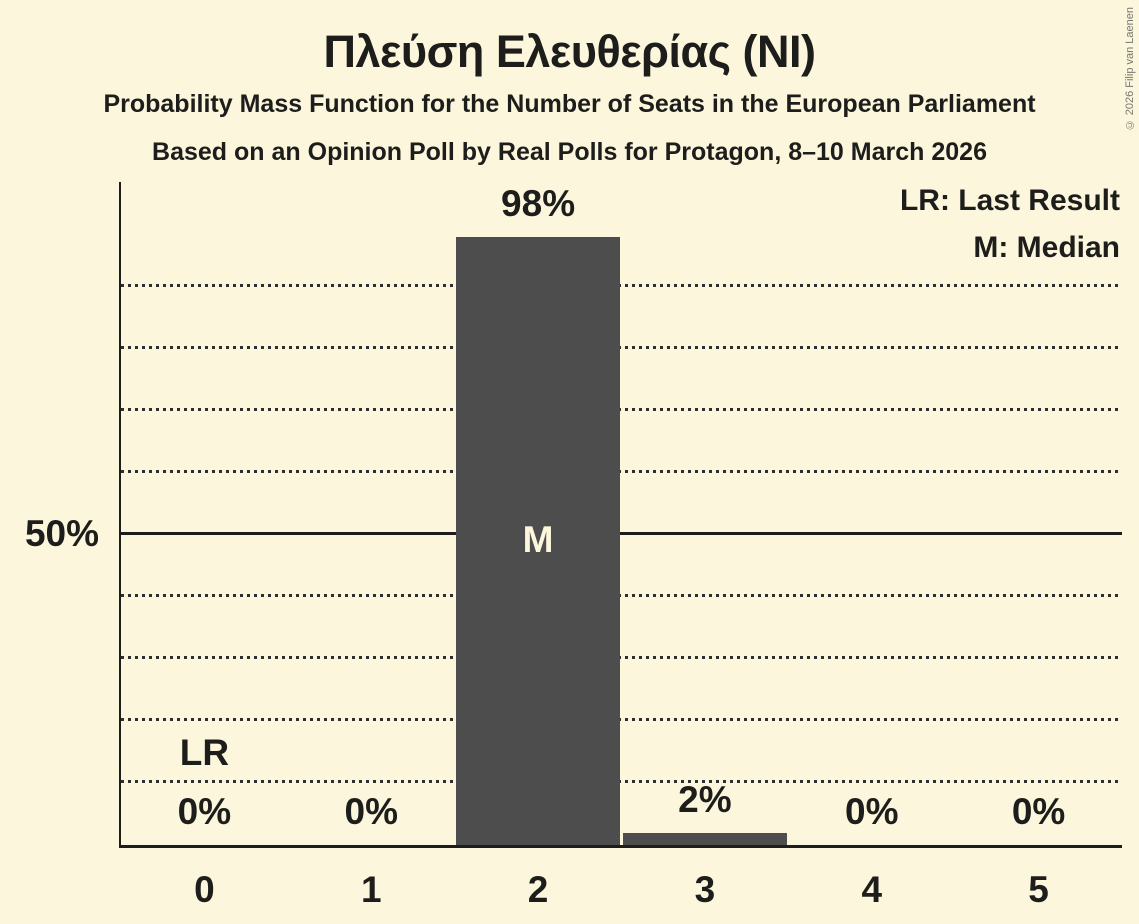  I want to click on legend: LR: Last Result M: Median, so click(1010, 224).